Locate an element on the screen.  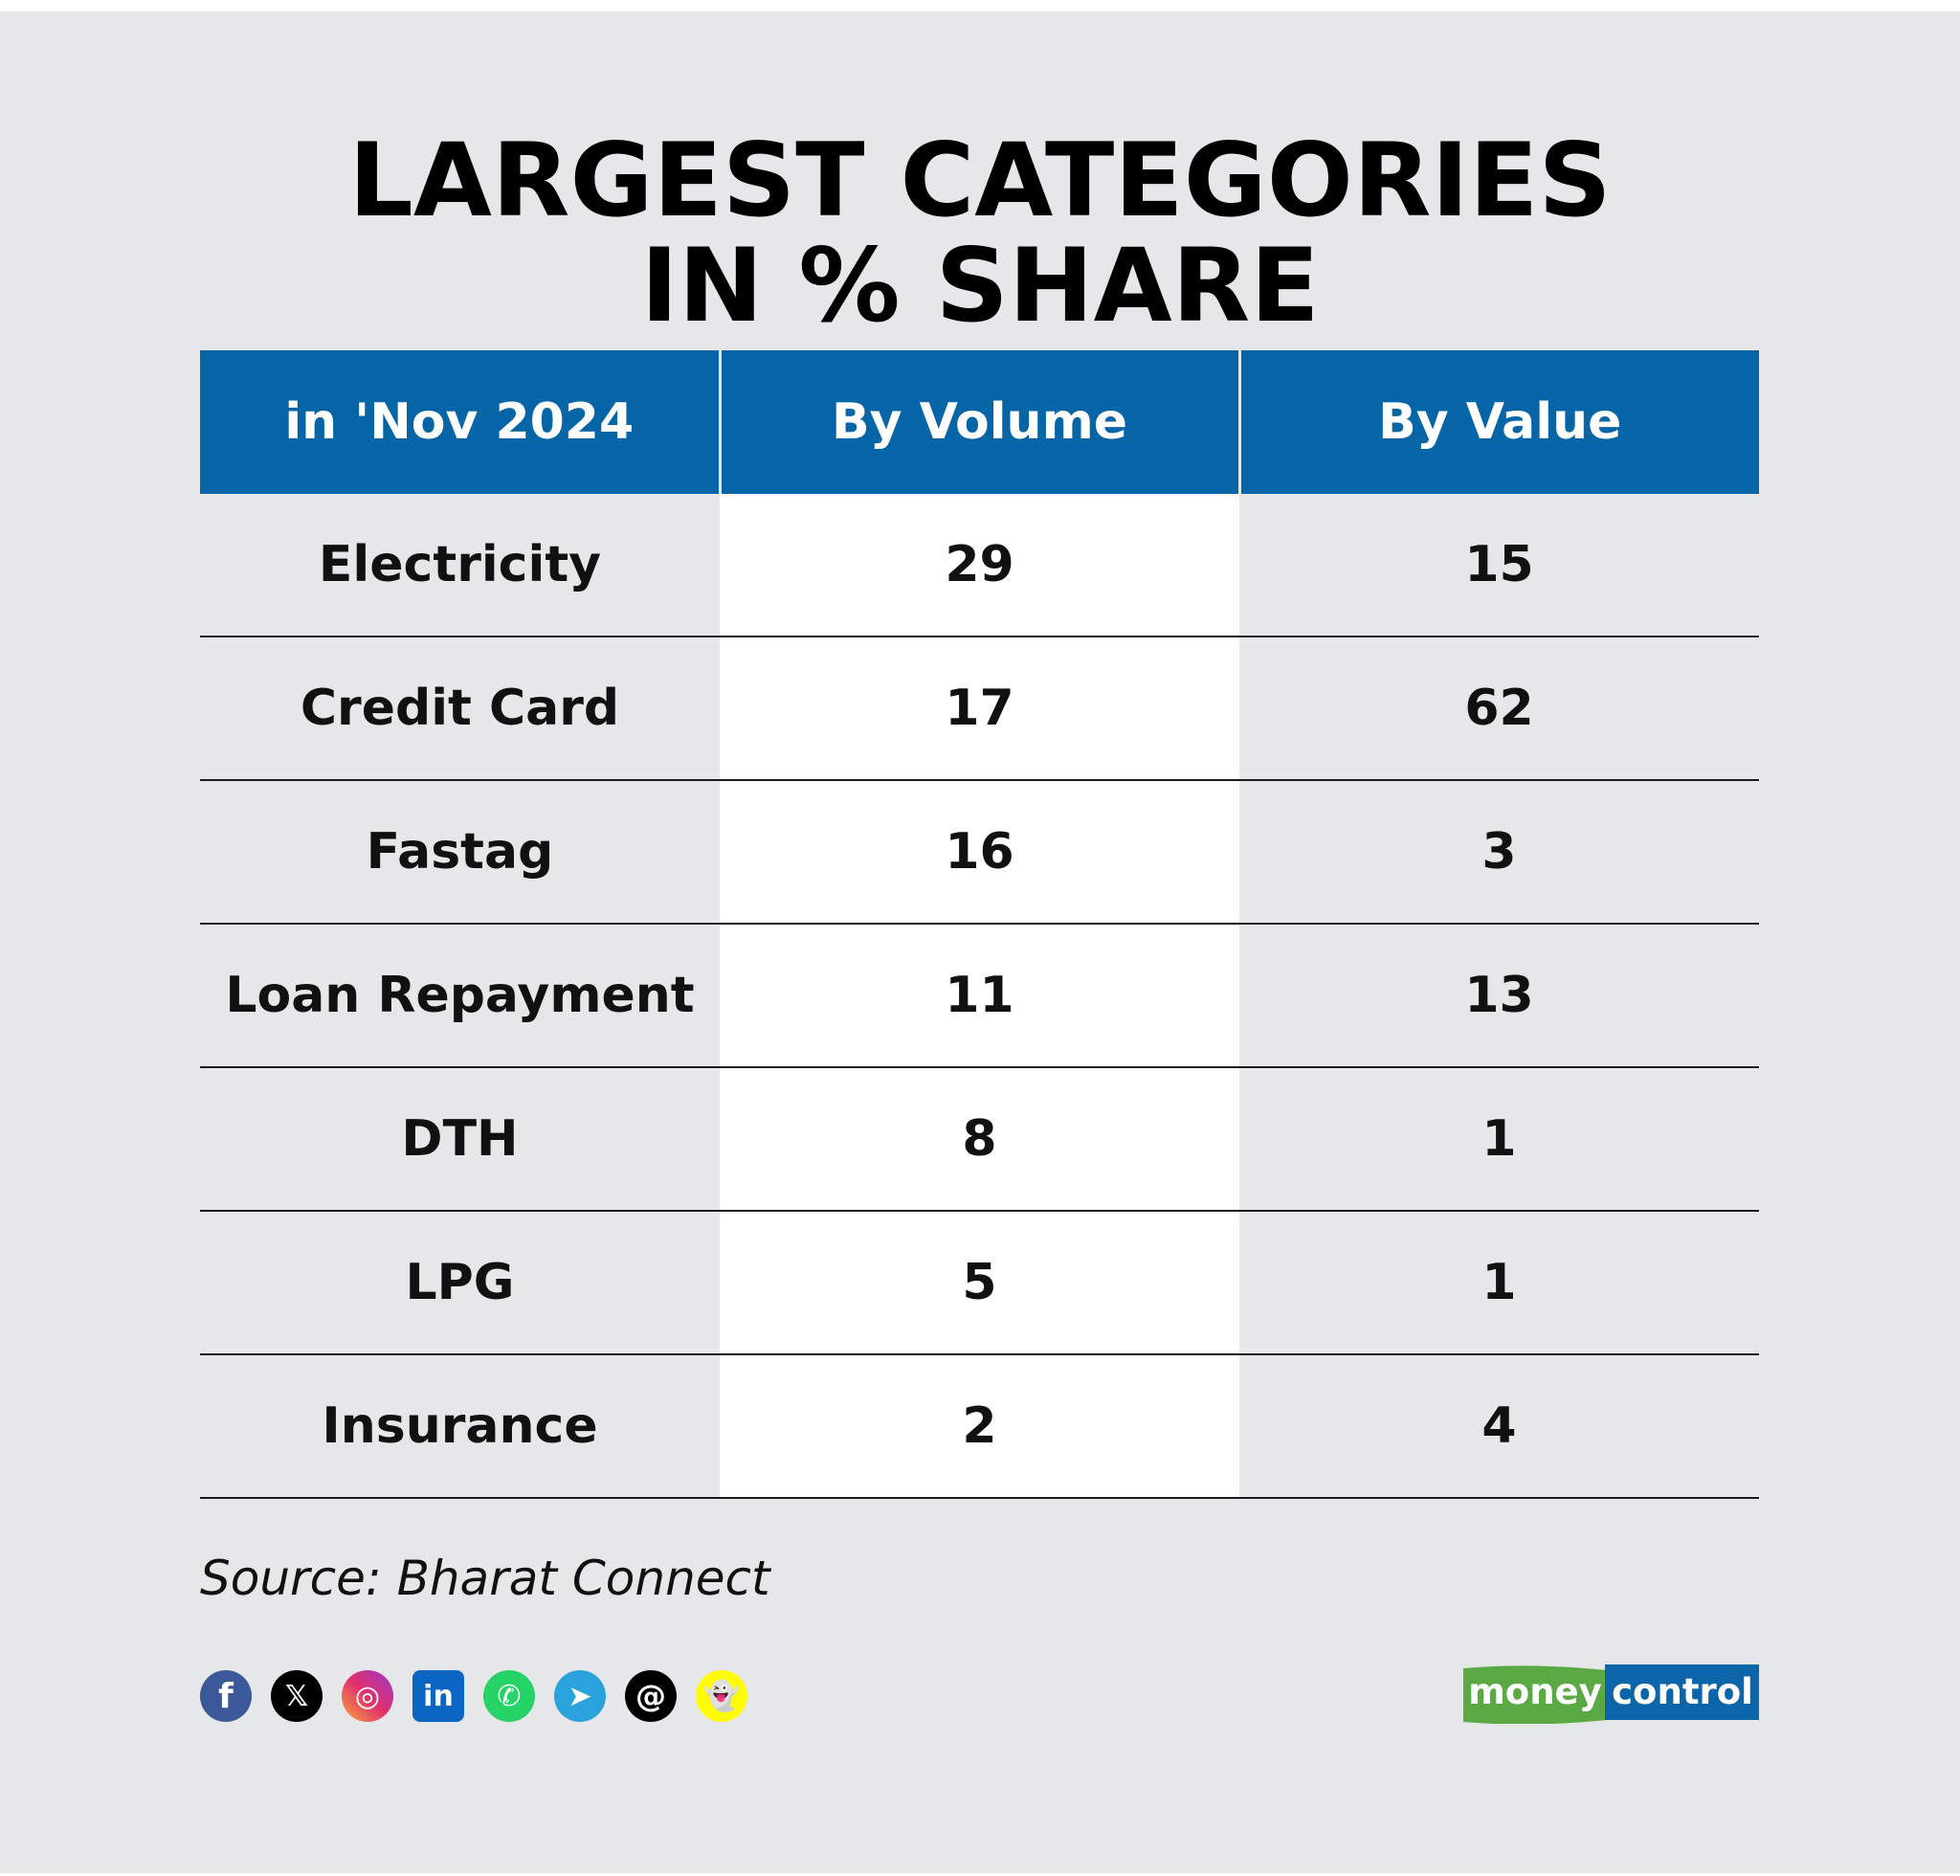
volume-cell: 2 is located at coordinates (979, 1426).